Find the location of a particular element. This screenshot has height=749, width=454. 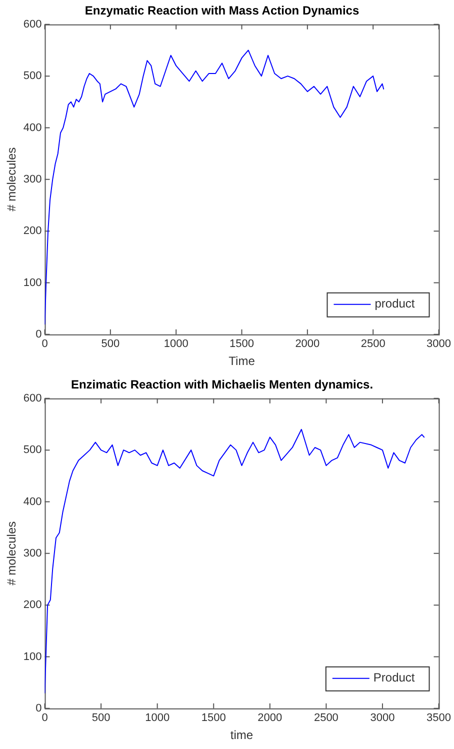

x-axis-title: time is located at coordinates (242, 735).